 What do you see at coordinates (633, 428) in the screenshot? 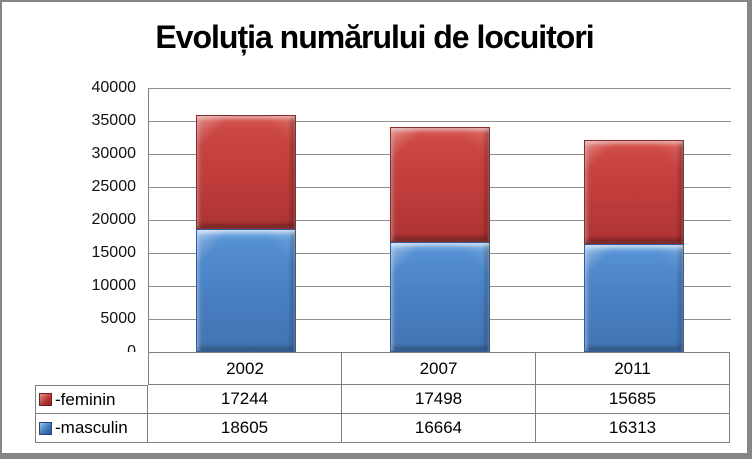
I see `table-value-masculin-2011: 16313` at bounding box center [633, 428].